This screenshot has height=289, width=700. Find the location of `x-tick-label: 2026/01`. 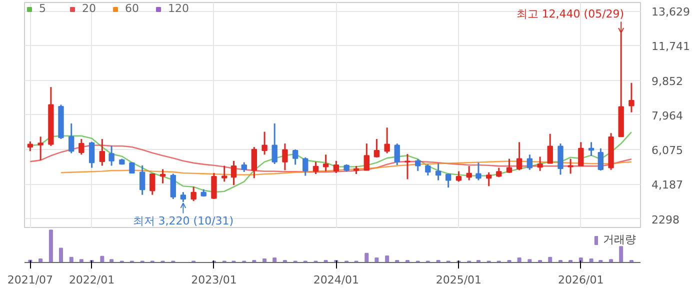

x-tick-label: 2026/01 is located at coordinates (581, 280).